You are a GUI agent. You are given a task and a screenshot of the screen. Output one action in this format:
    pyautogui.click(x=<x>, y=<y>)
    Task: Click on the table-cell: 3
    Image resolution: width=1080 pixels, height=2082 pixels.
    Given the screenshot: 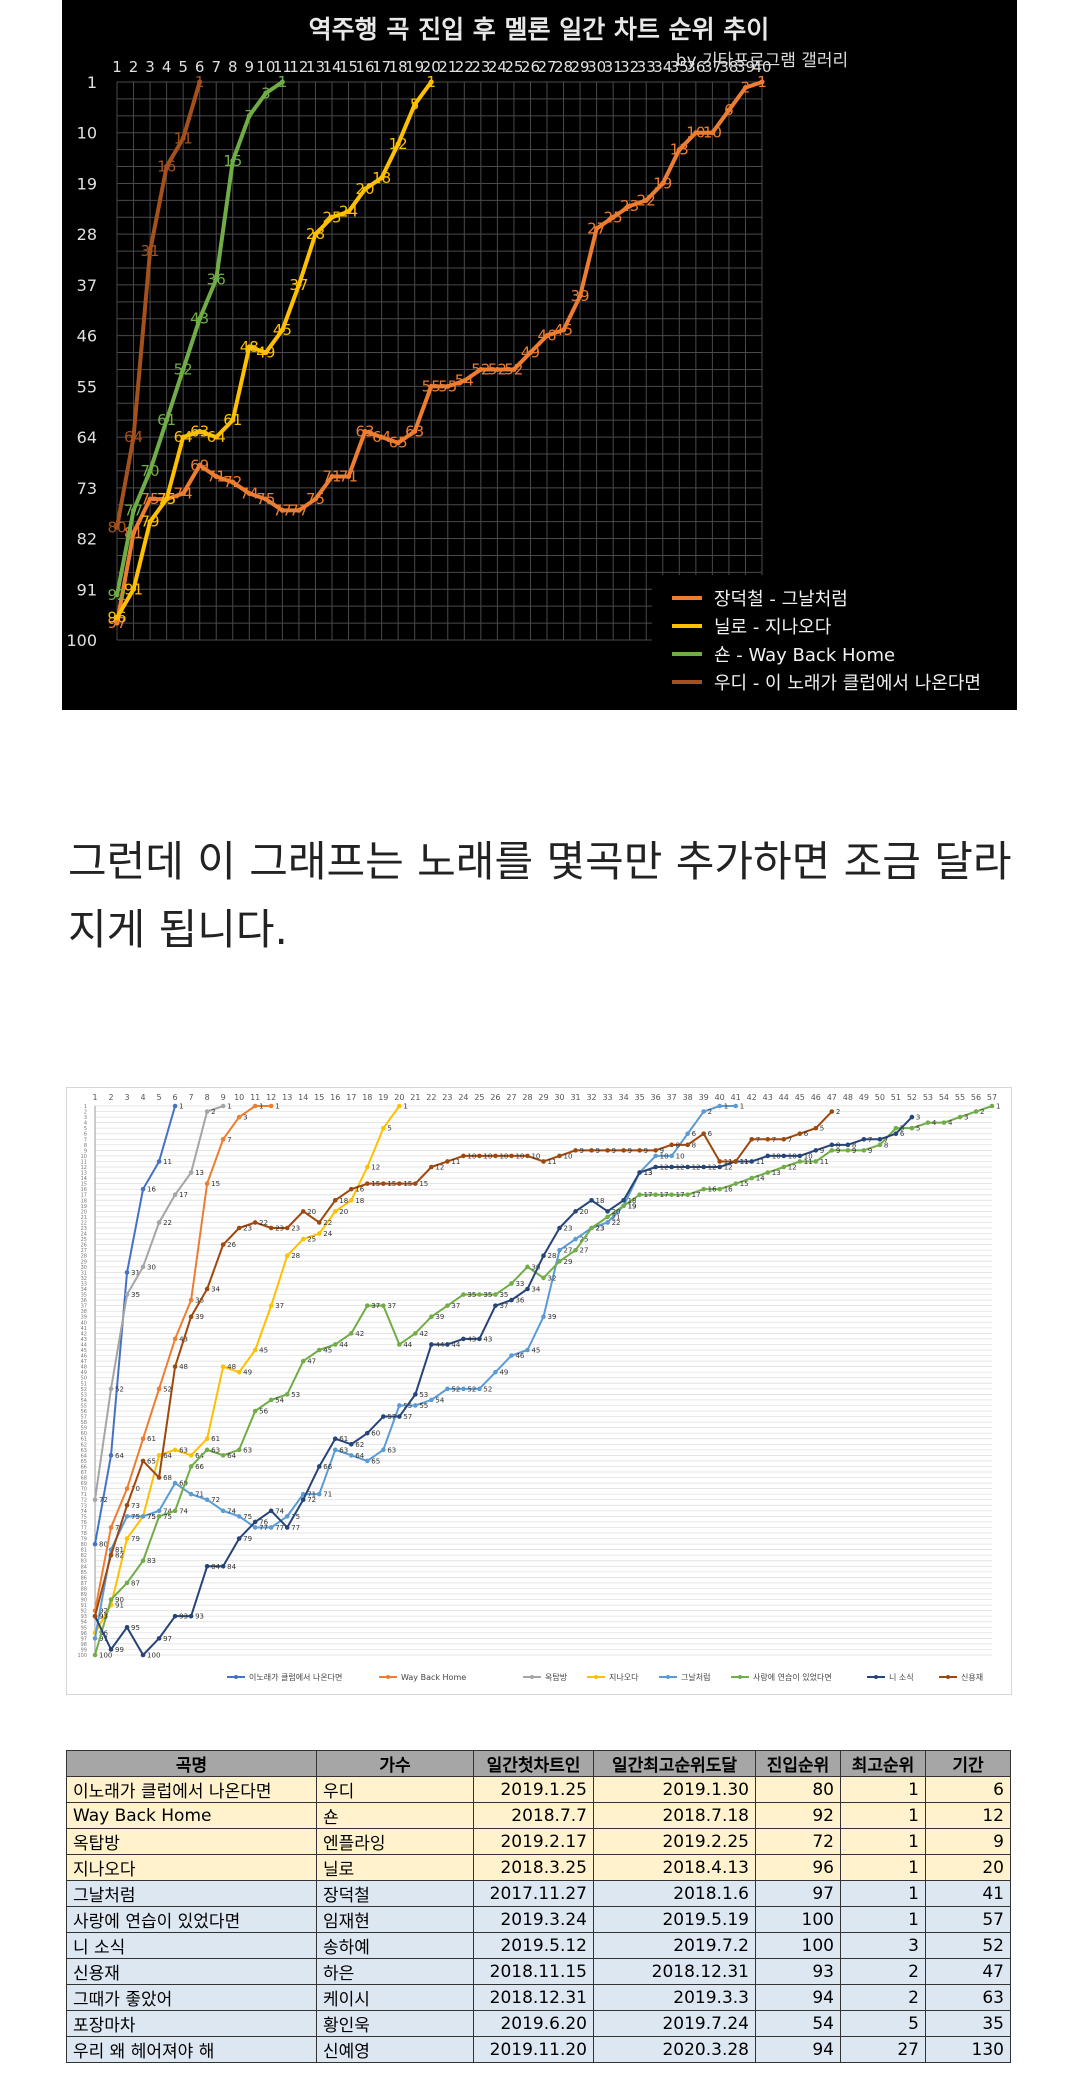 What is the action you would take?
    pyautogui.click(x=883, y=1945)
    